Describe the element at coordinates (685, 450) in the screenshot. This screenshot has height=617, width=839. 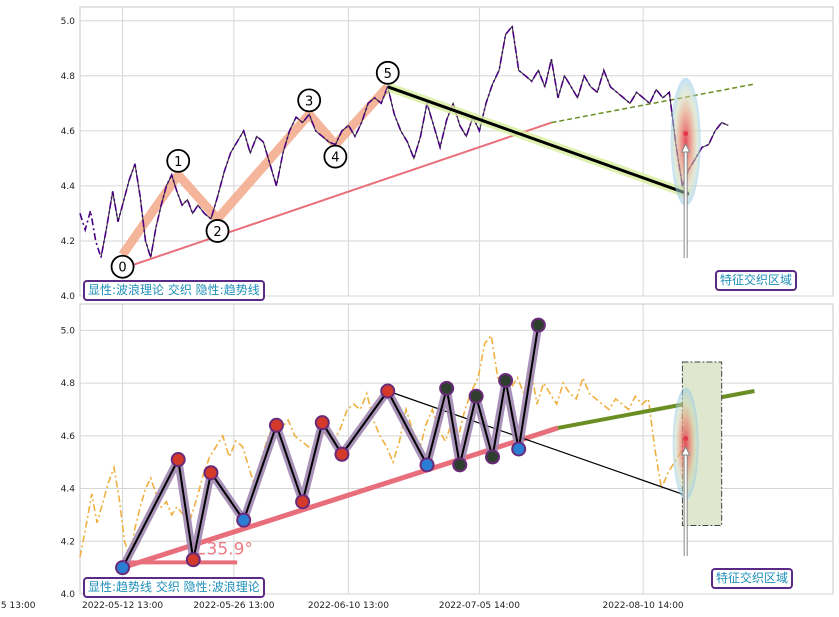
I see `feature-arrow-head-bottom` at that location.